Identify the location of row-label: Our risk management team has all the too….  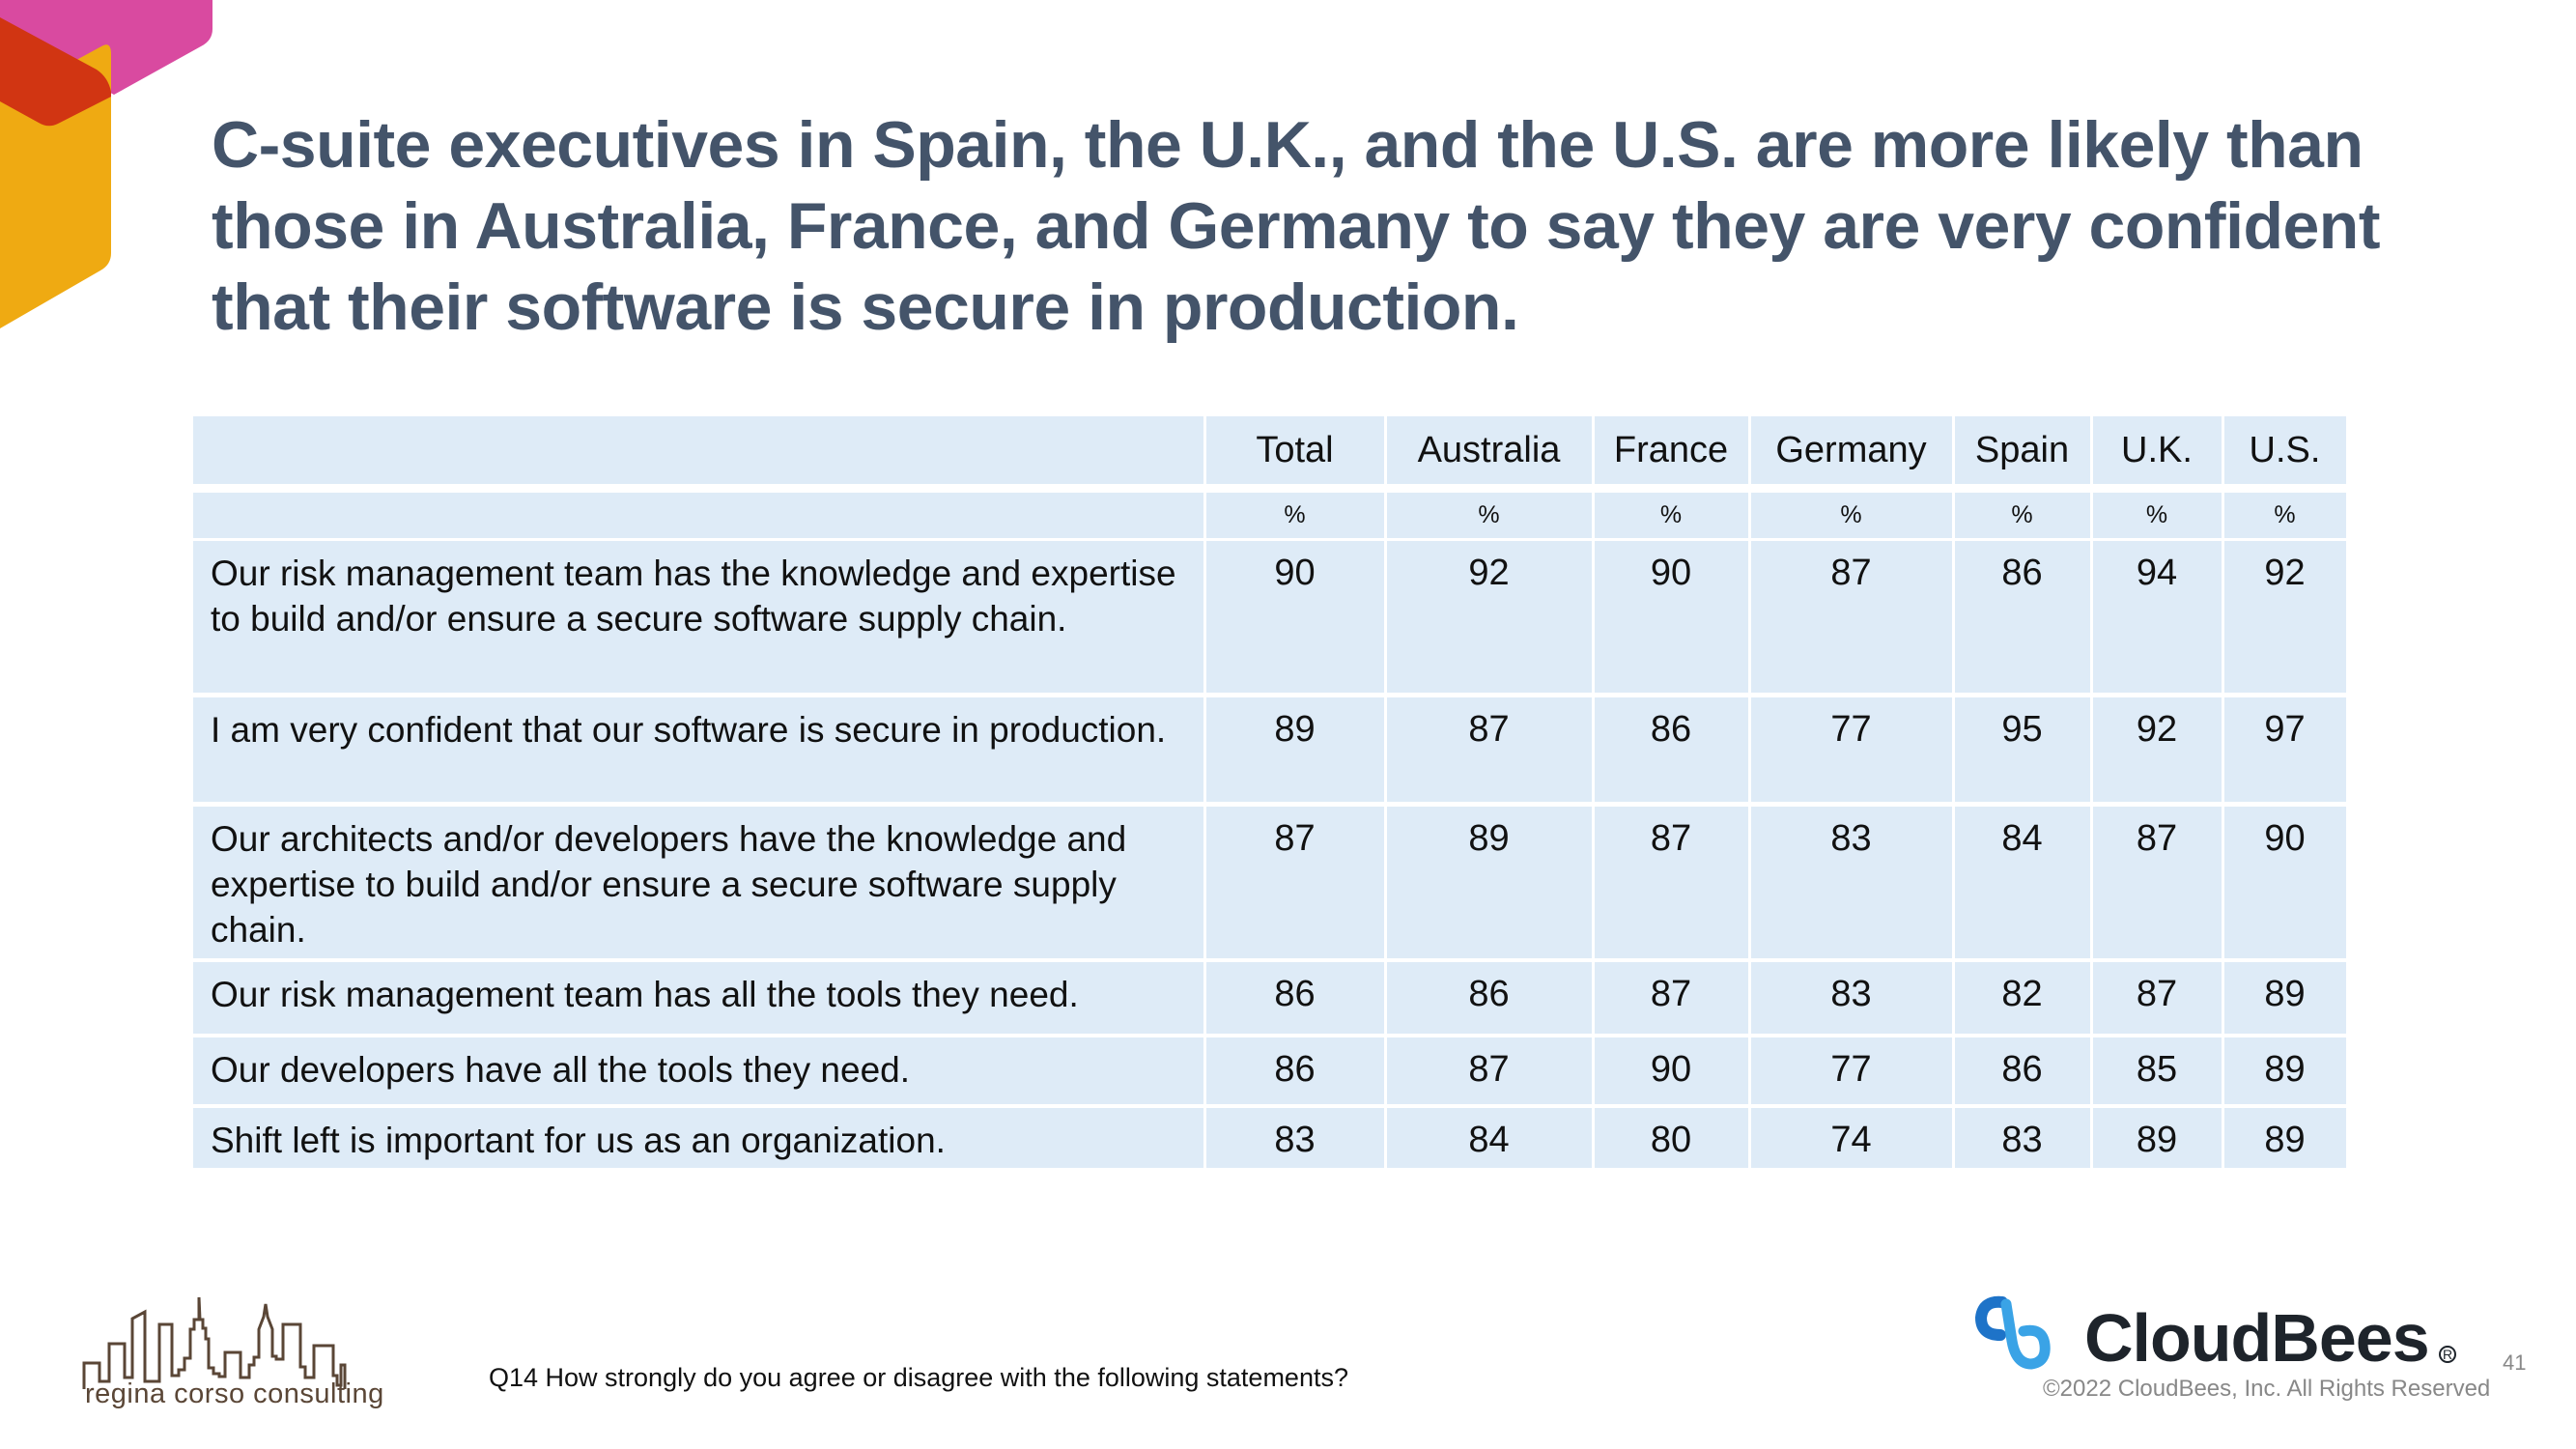
(698, 998).